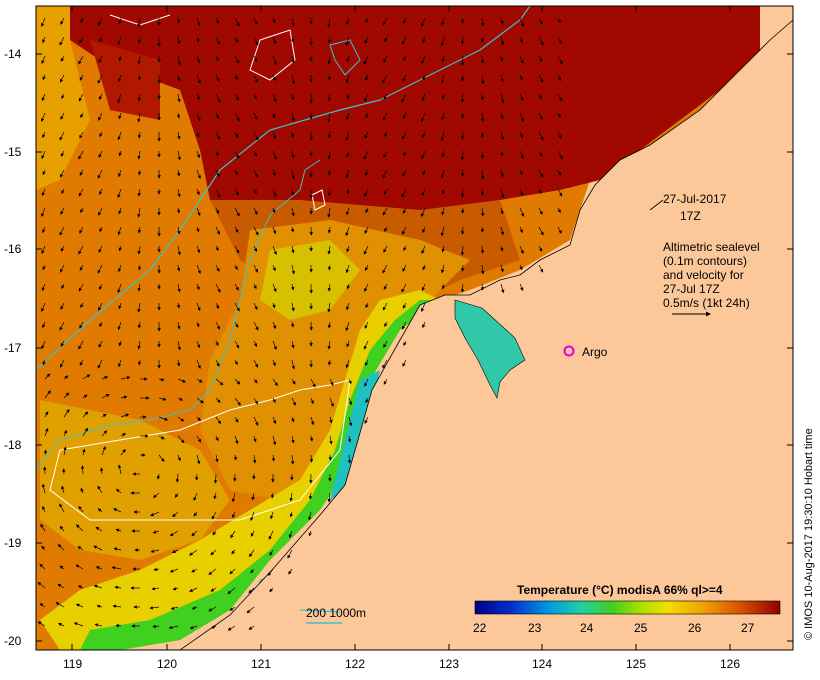  What do you see at coordinates (809, 534) in the screenshot?
I see `imos-credit: © IMOS 10-Aug-2017 19:30:10 Hobart time` at bounding box center [809, 534].